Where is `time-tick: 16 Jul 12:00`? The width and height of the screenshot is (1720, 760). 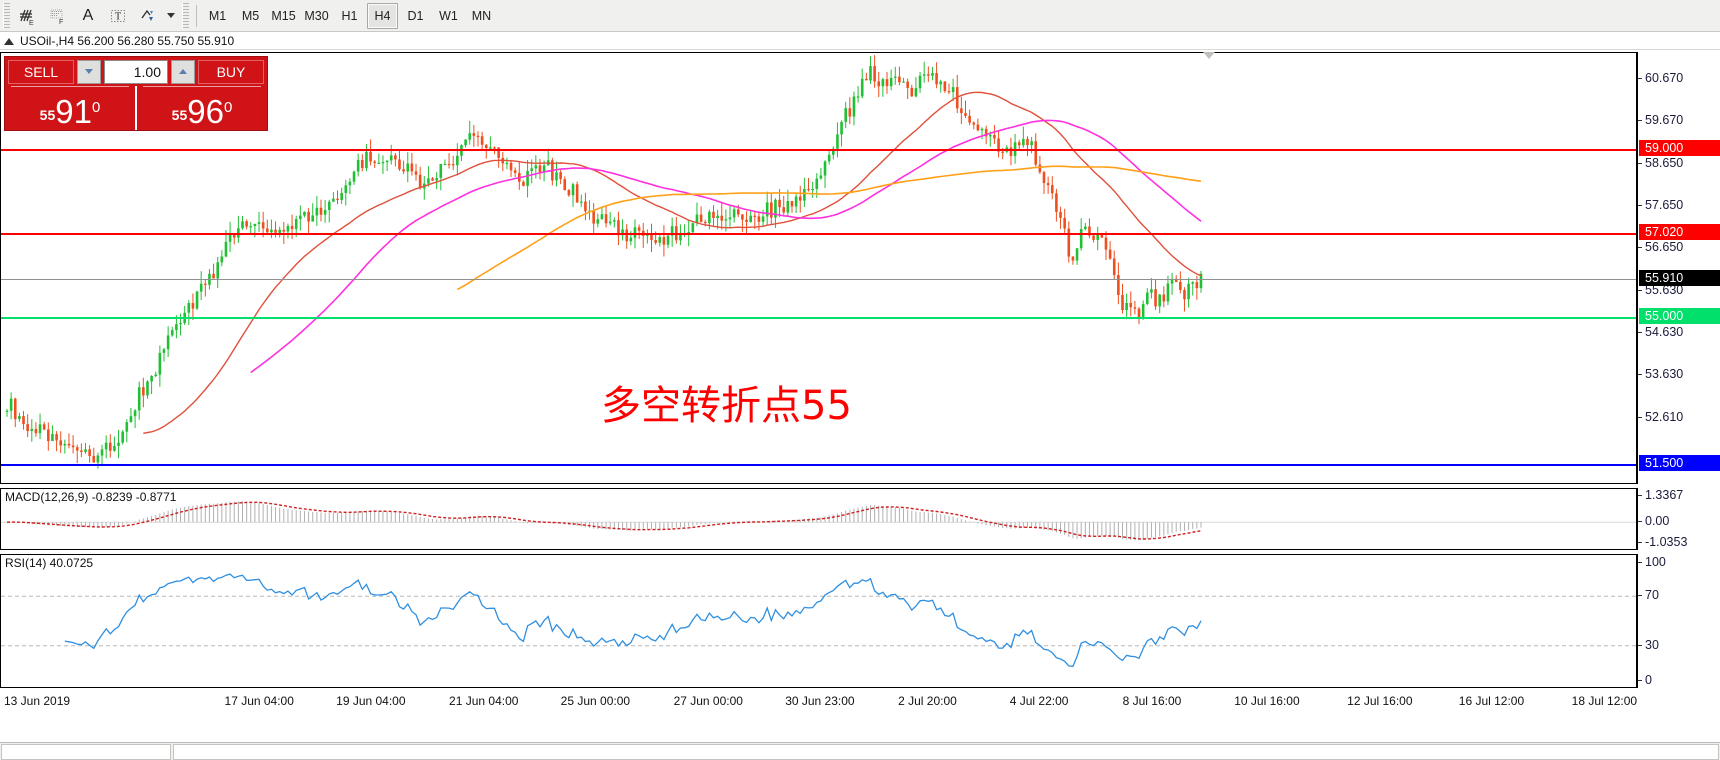 time-tick: 16 Jul 12:00 is located at coordinates (1491, 701).